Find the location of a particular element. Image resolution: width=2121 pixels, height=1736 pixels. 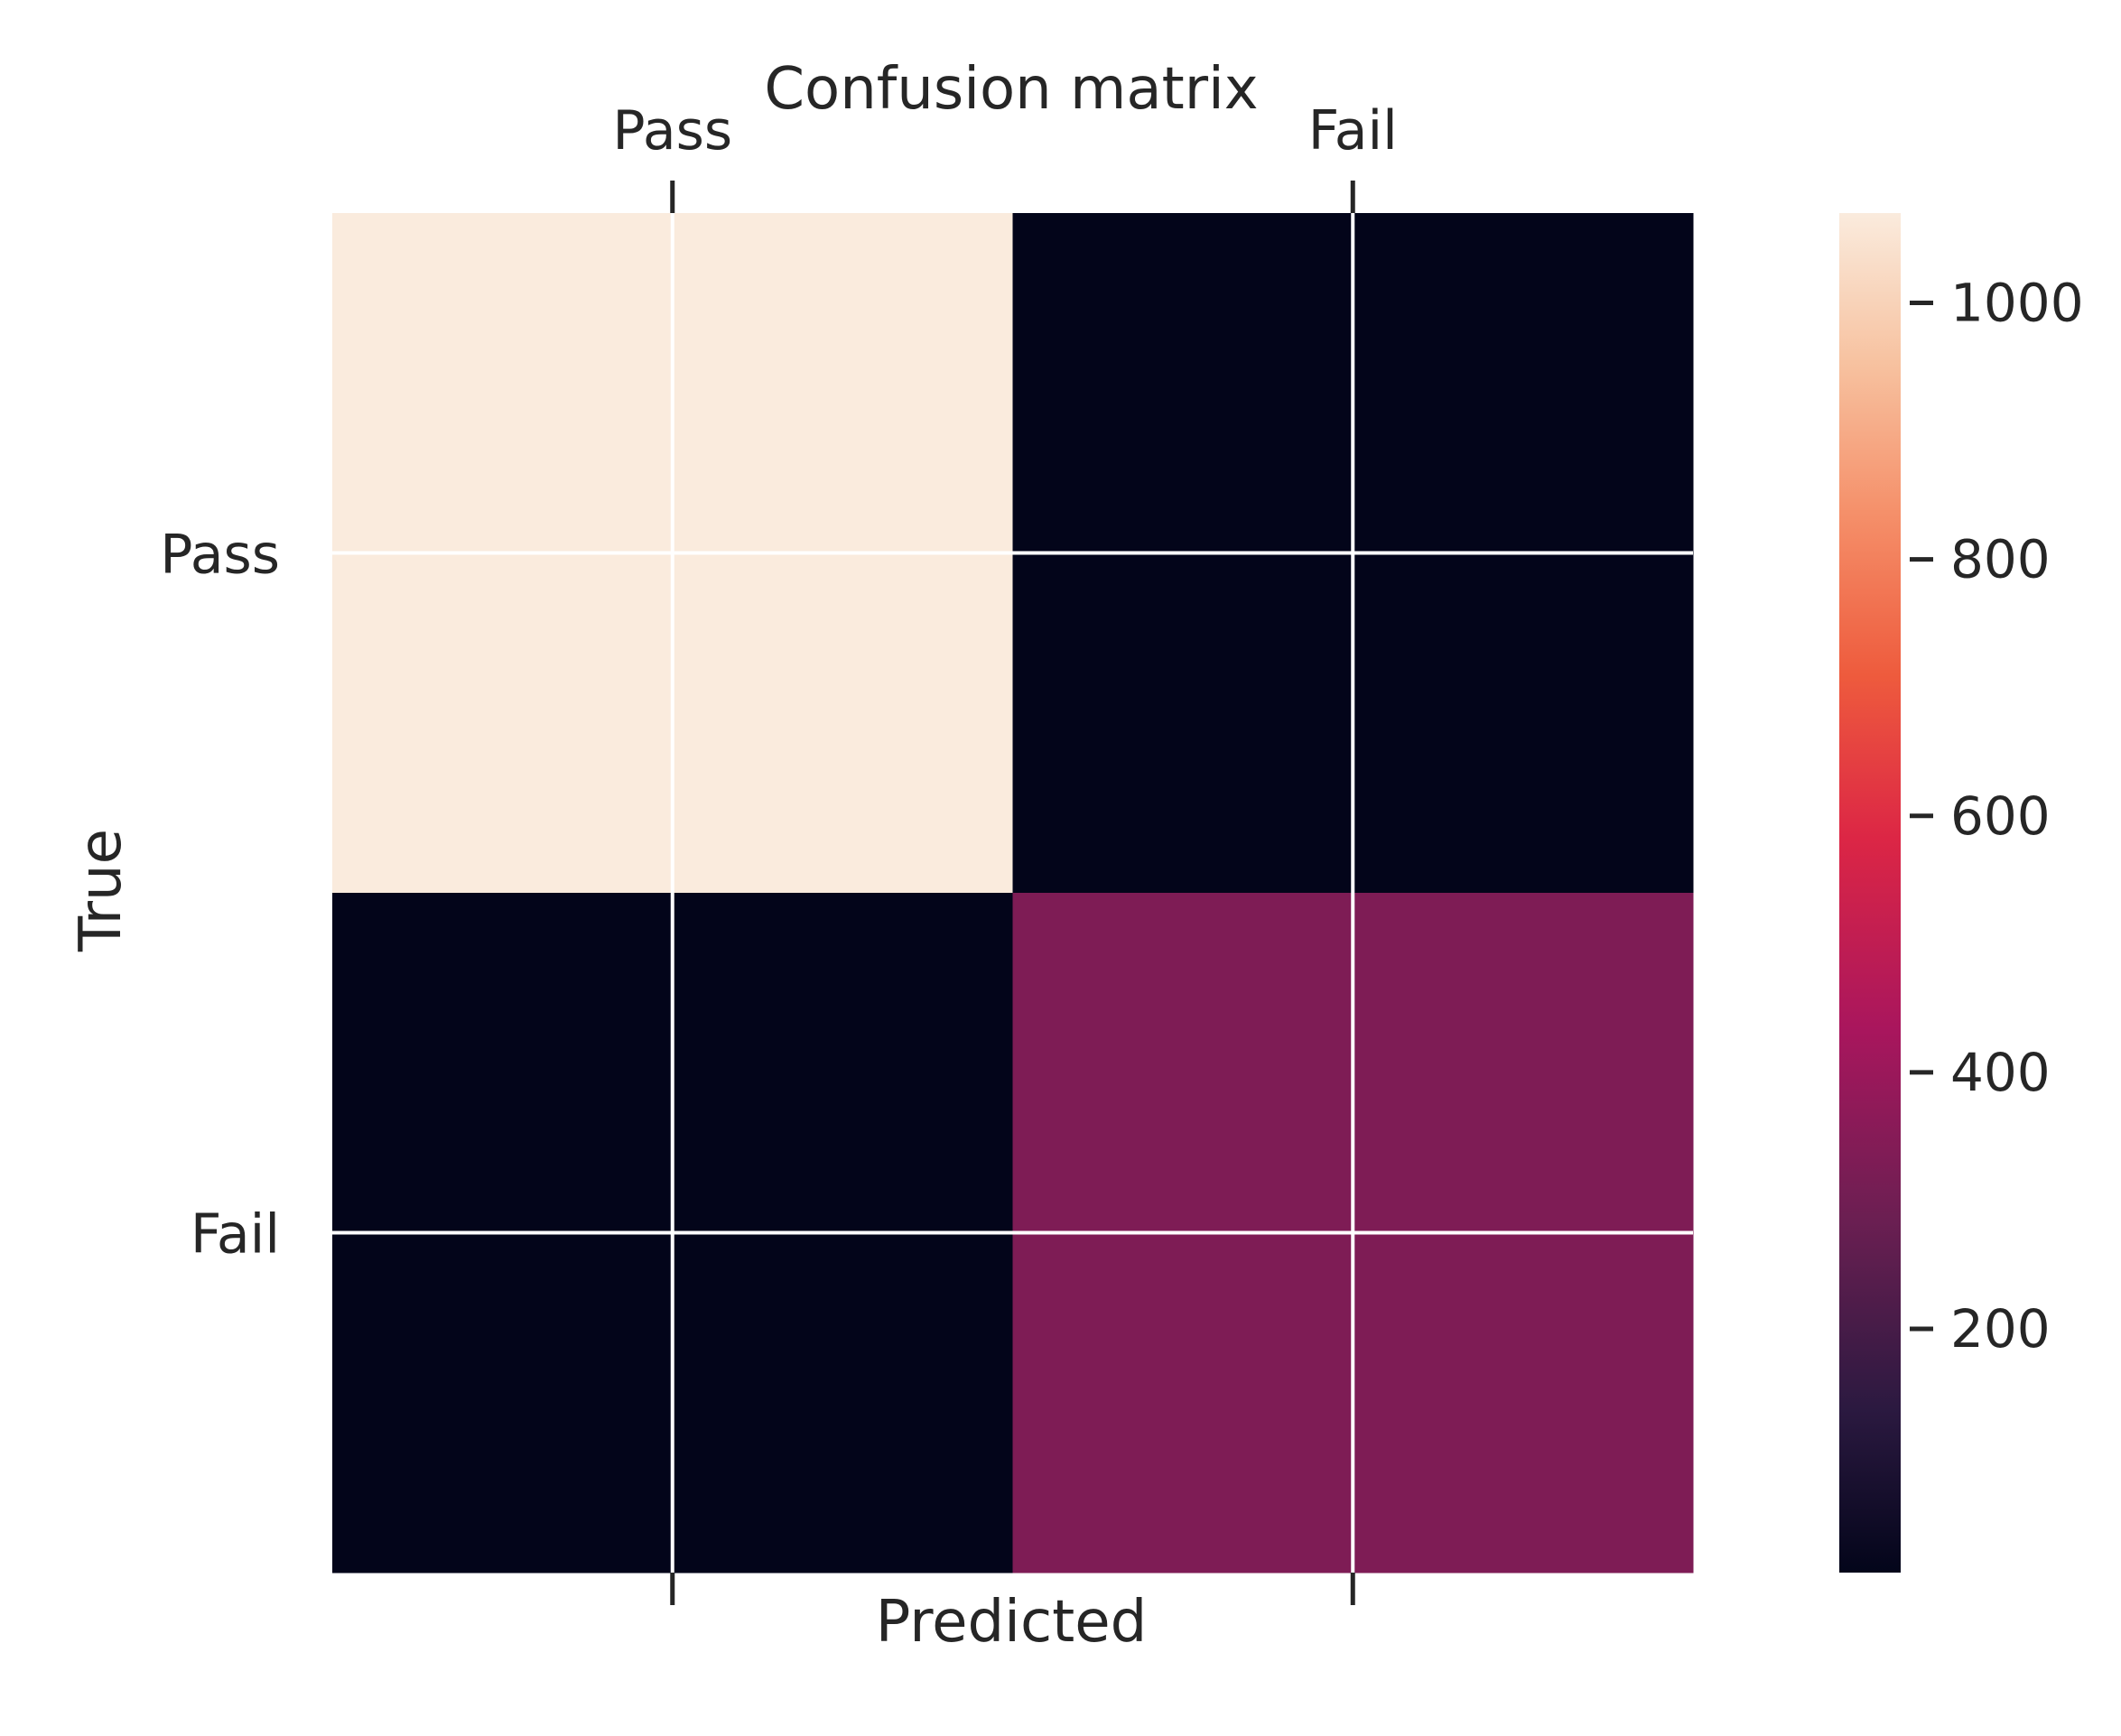

y-tick-label-pass: Pass is located at coordinates (220, 556).